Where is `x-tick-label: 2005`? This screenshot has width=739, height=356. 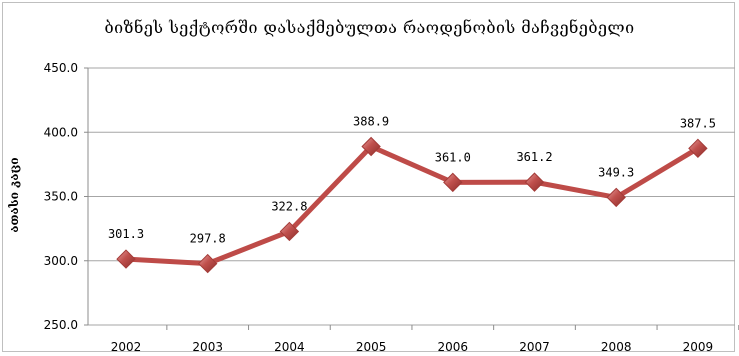
x-tick-label: 2005 is located at coordinates (371, 347).